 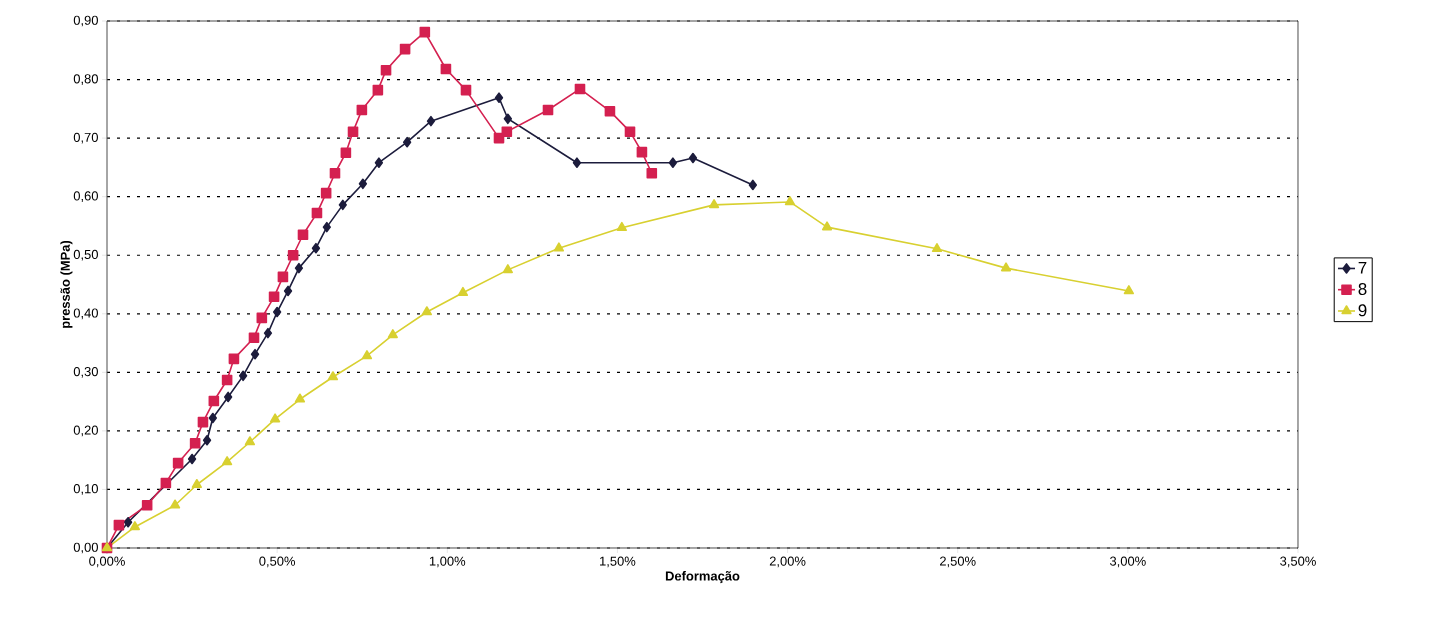 I want to click on y-tick-label: 0,30, so click(x=85, y=372).